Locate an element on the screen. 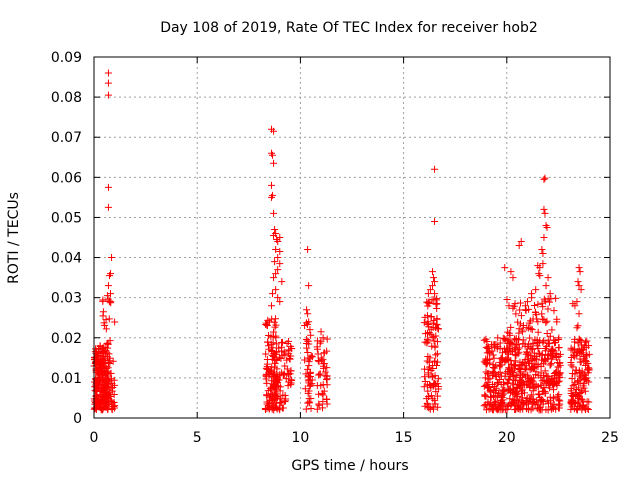 The height and width of the screenshot is (480, 640). x-tick-labels: 0 5 10 15 20 25 is located at coordinates (354, 438).